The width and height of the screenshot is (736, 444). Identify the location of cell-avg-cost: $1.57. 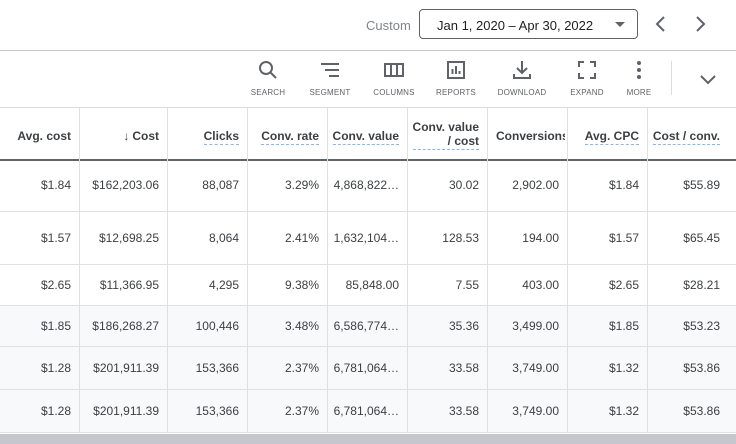
(40, 238).